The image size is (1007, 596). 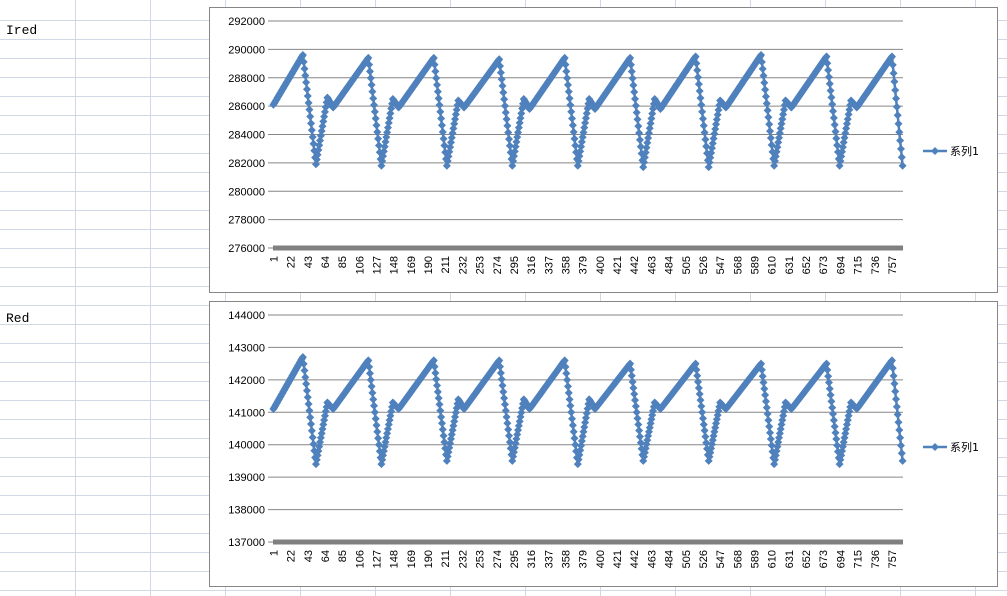 I want to click on x-tick-label: 421, so click(x=618, y=559).